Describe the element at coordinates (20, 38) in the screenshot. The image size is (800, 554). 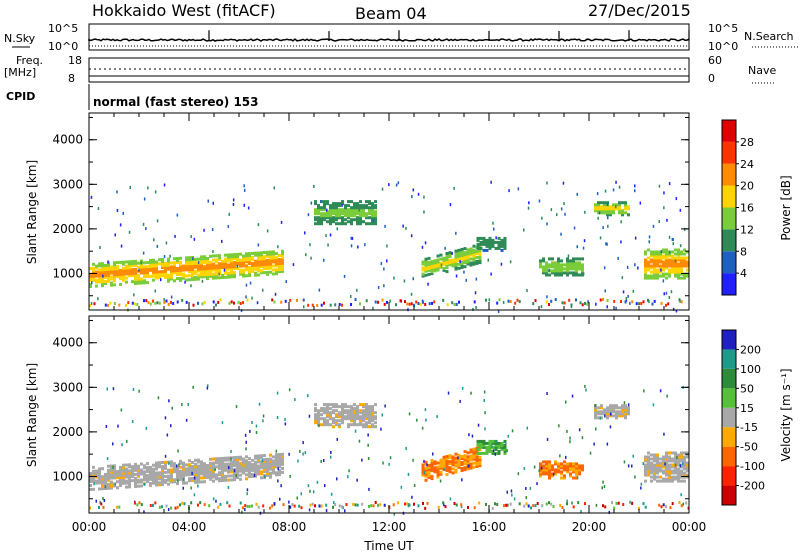
I see `nsky-label: N.Sky` at that location.